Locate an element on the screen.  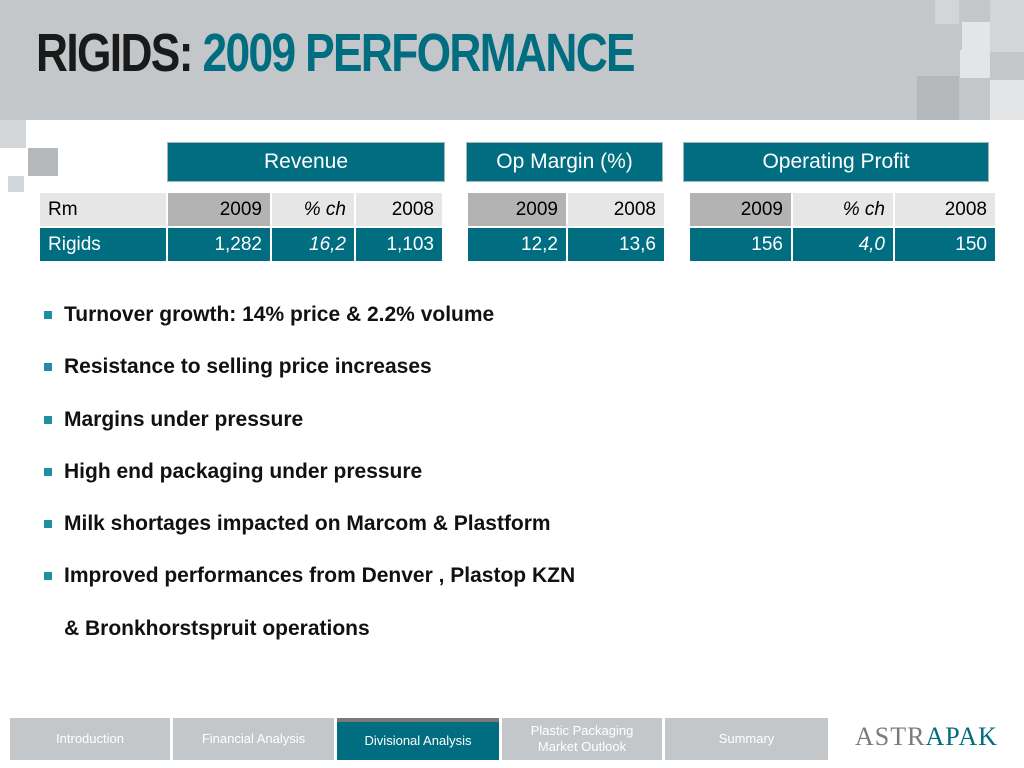
list-item-continuation: & Bronkhorstspruit operations is located at coordinates (309, 640).